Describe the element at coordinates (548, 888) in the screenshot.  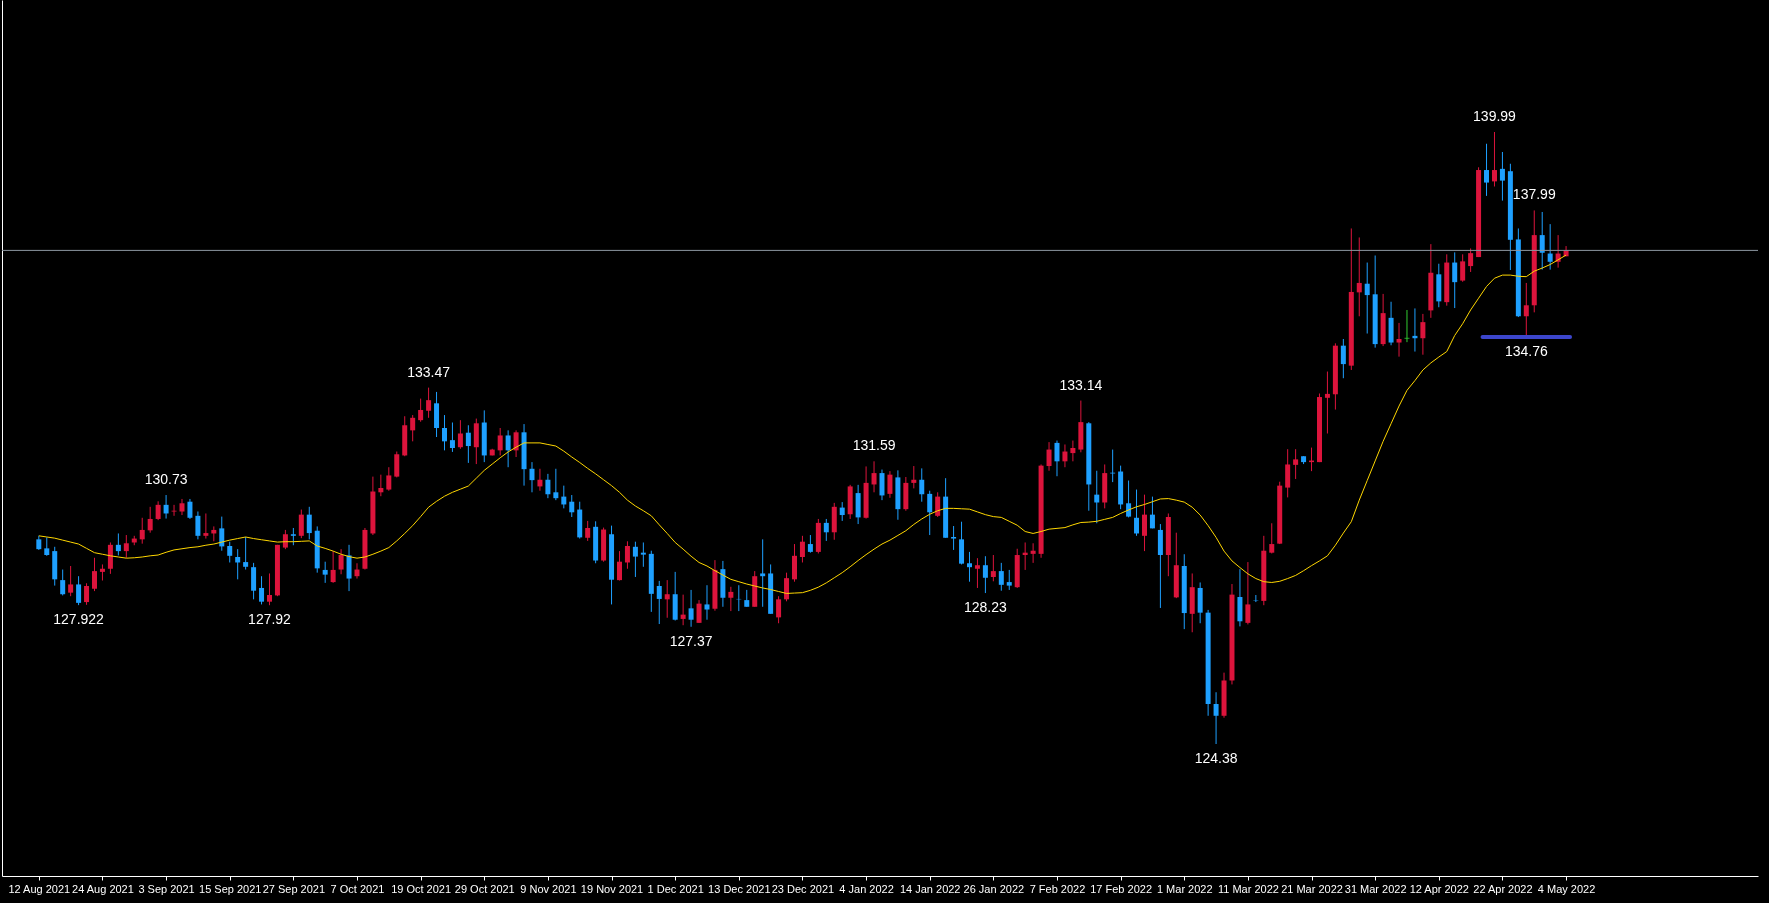
I see `x-tick-label: 9 Nov 2021` at that location.